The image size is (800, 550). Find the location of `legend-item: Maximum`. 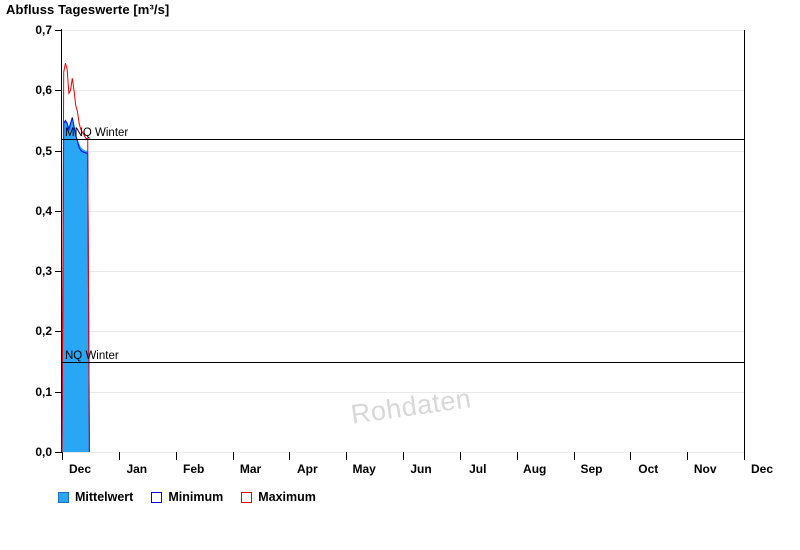

legend-item: Maximum is located at coordinates (278, 497).